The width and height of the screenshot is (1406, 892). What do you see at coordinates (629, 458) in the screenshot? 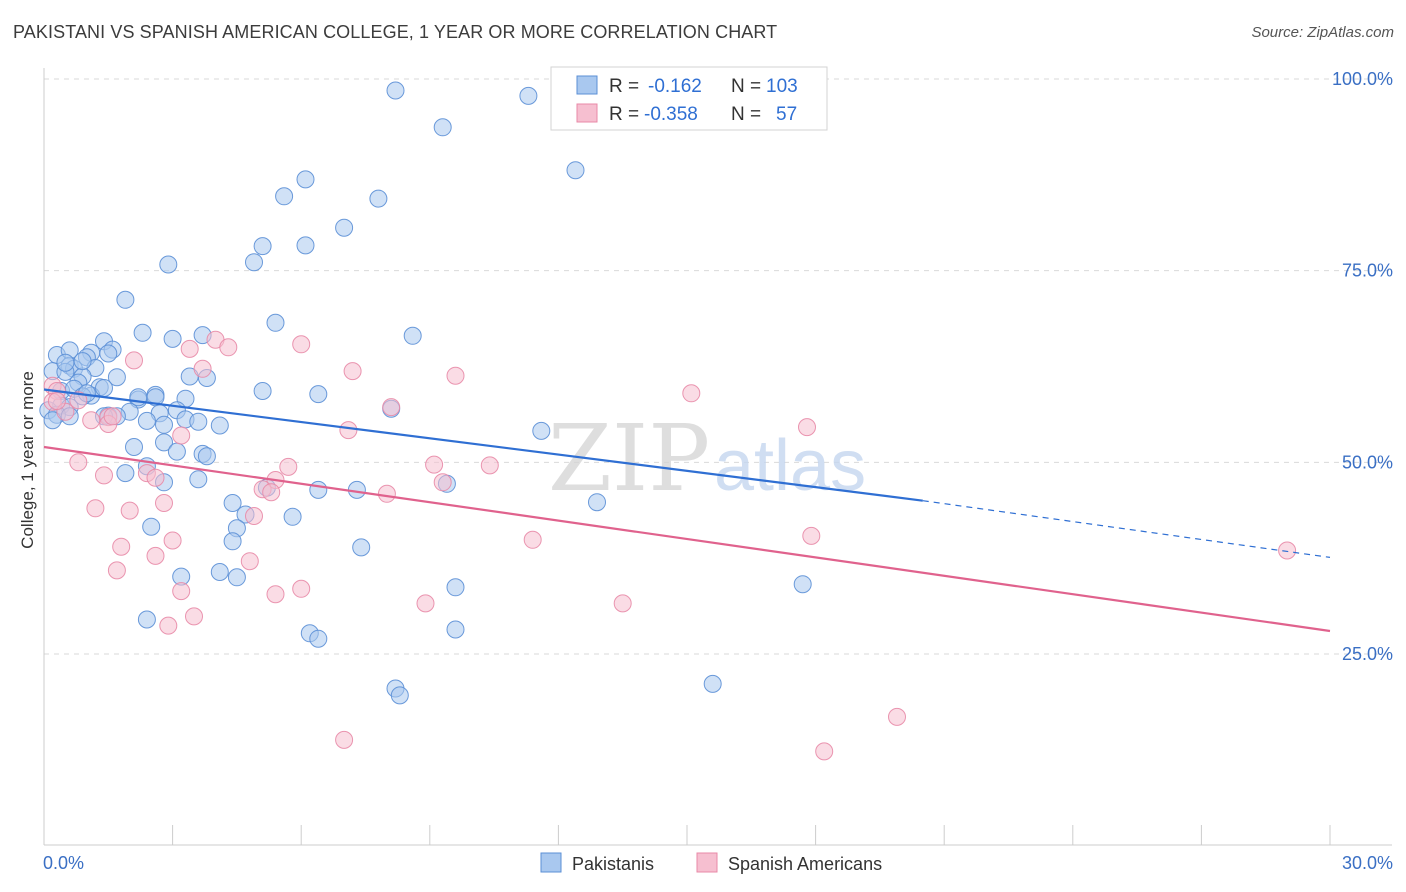
I see `watermark-zip: ZIP` at bounding box center [629, 458].